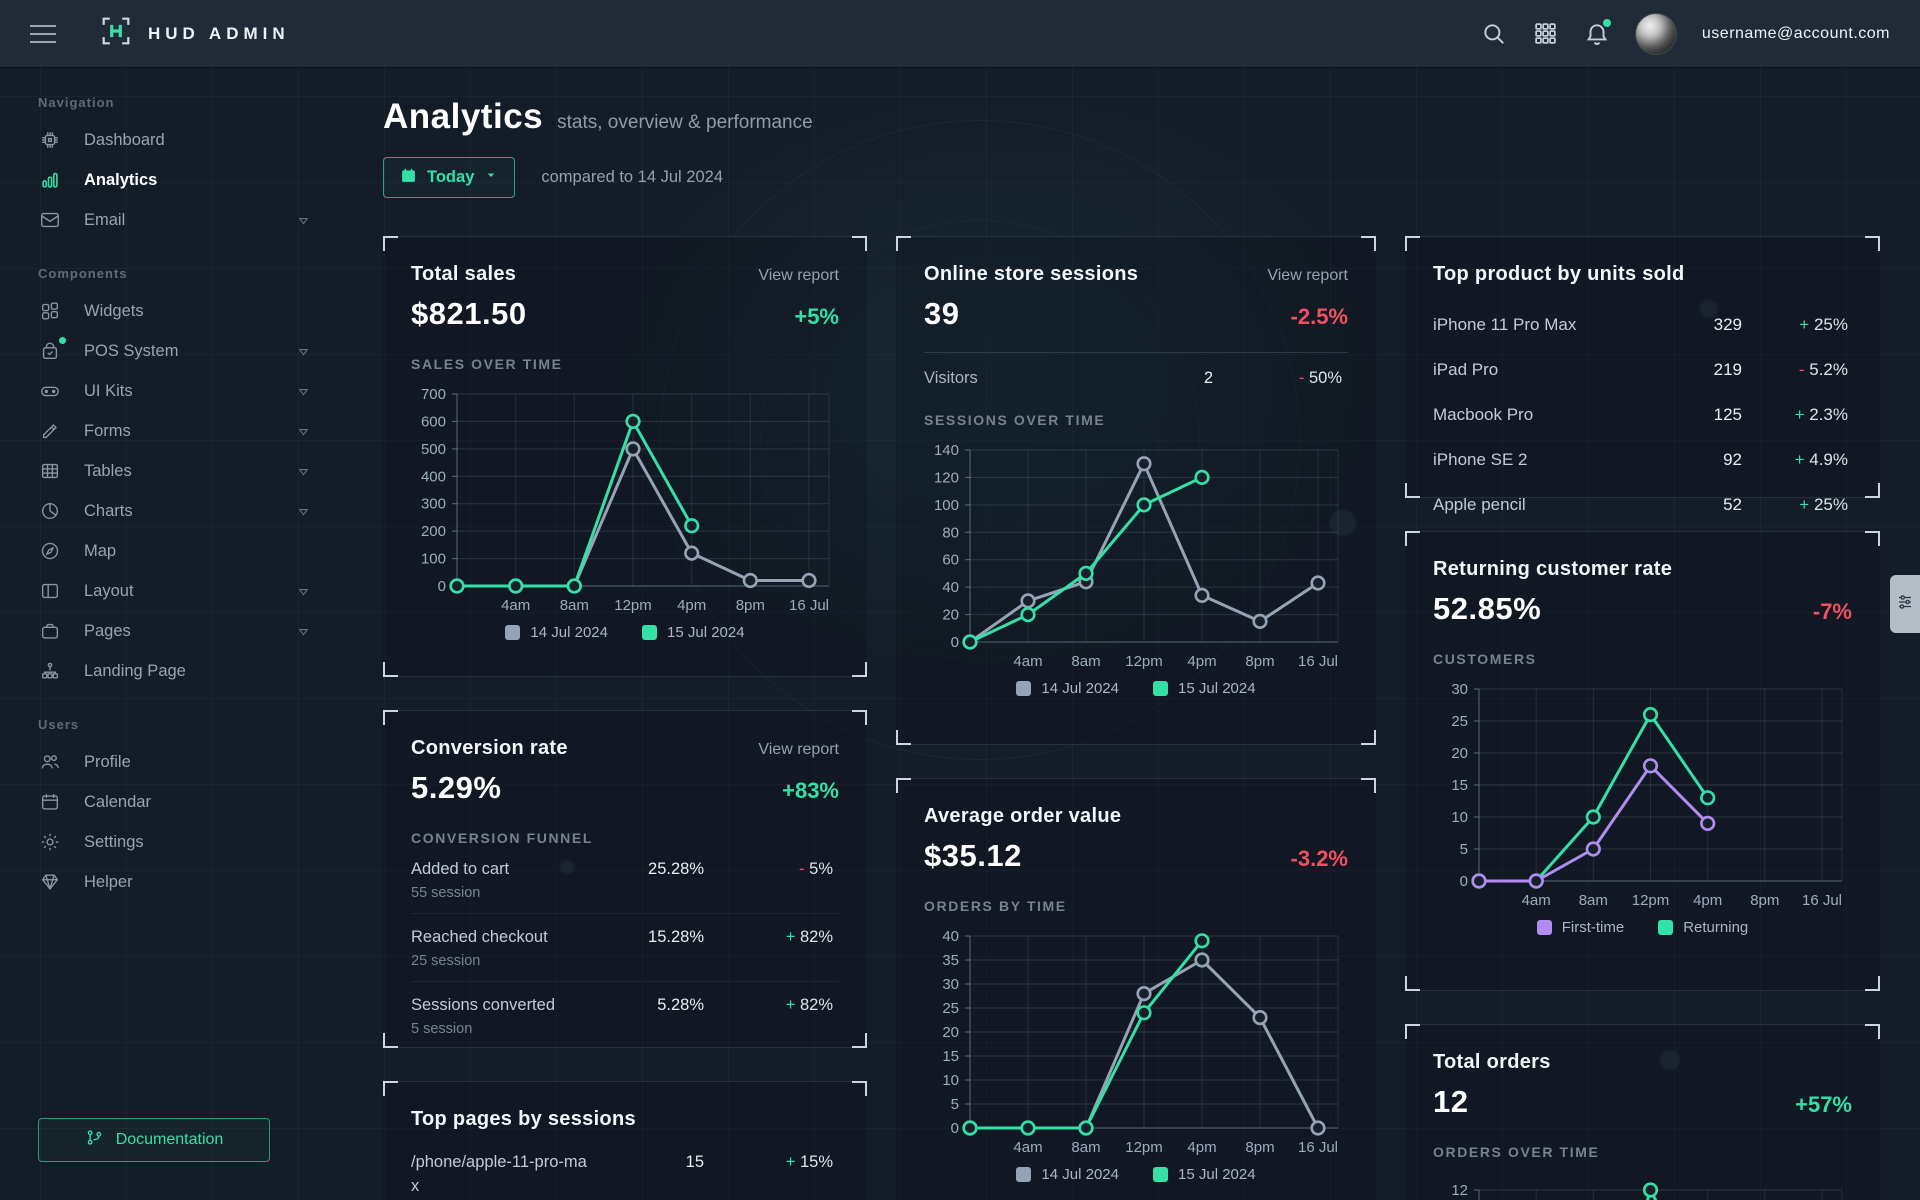  Describe the element at coordinates (108, 881) in the screenshot. I see `sidebar-item-label: Helper` at that location.